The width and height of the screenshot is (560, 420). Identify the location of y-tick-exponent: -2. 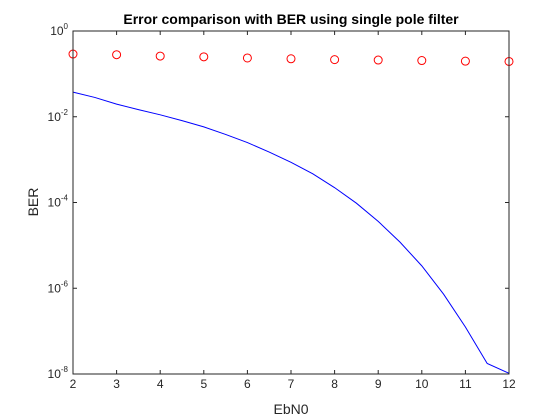
(65, 112).